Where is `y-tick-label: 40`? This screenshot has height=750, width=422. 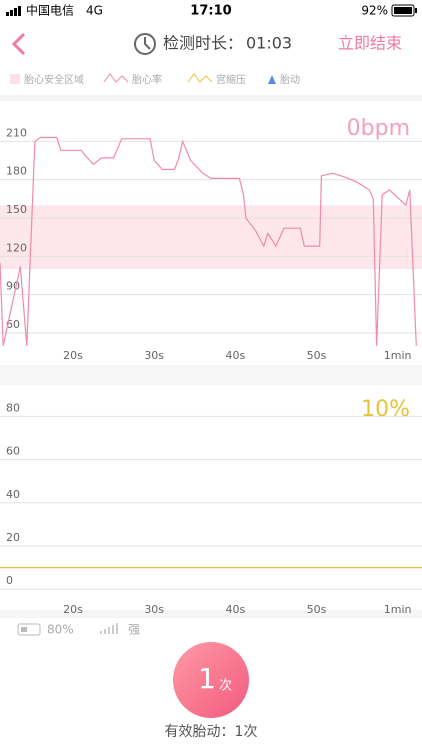 y-tick-label: 40 is located at coordinates (13, 494).